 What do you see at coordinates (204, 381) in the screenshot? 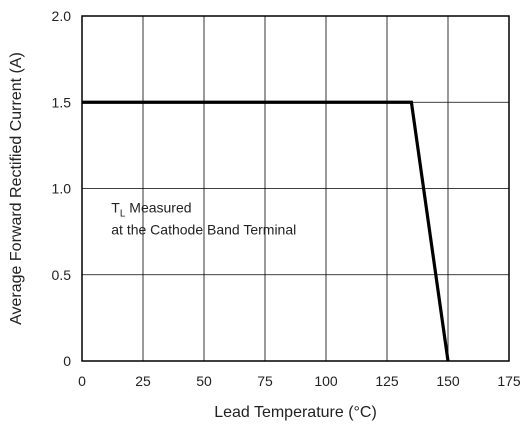
I see `x-tick-label: 50` at bounding box center [204, 381].